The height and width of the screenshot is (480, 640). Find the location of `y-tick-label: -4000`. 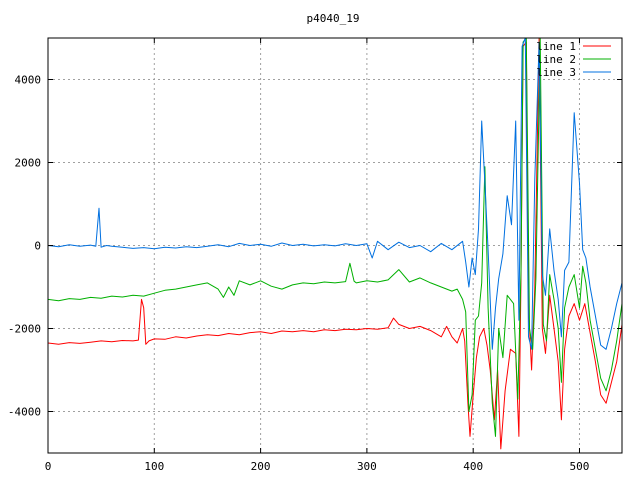

y-tick-label: -4000 is located at coordinates (24, 412).